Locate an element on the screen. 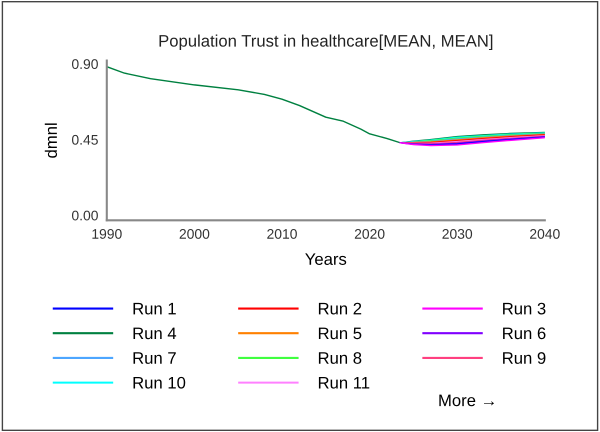  legend-label: Run 4 is located at coordinates (155, 334).